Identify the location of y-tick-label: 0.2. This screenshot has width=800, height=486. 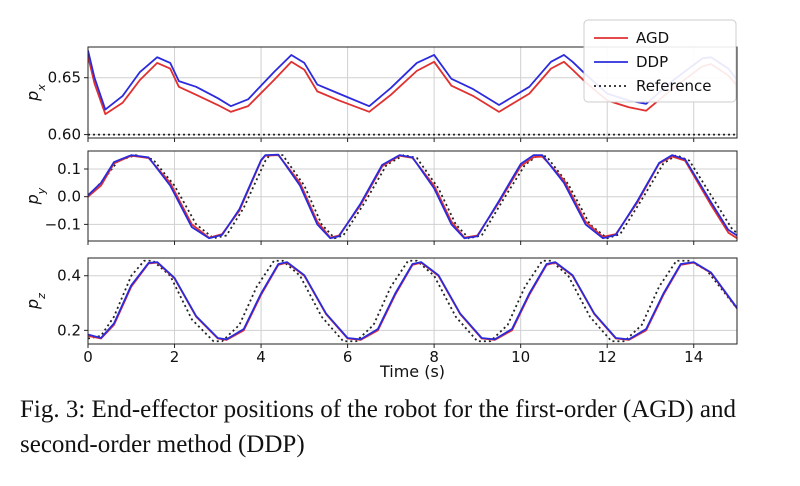
(69, 330).